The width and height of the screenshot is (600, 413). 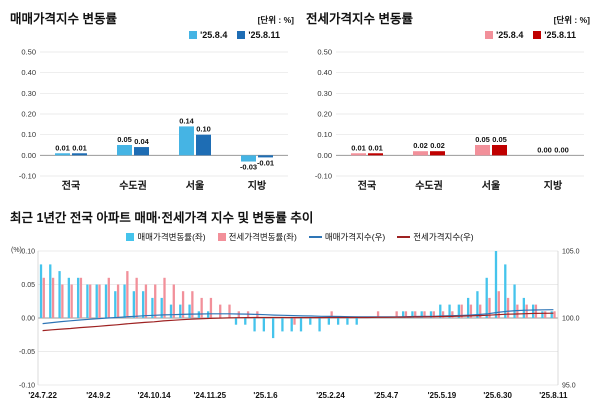 What do you see at coordinates (497, 395) in the screenshot?
I see `svg-text: '25.6.30` at bounding box center [497, 395].